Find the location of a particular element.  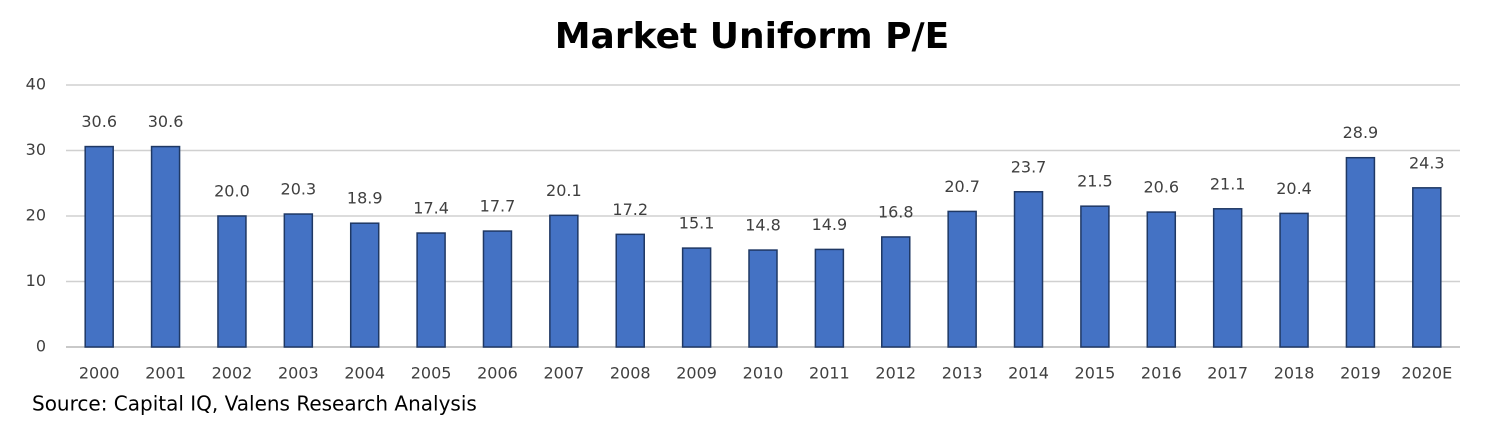

x-tick-label: 2006 is located at coordinates (497, 373).